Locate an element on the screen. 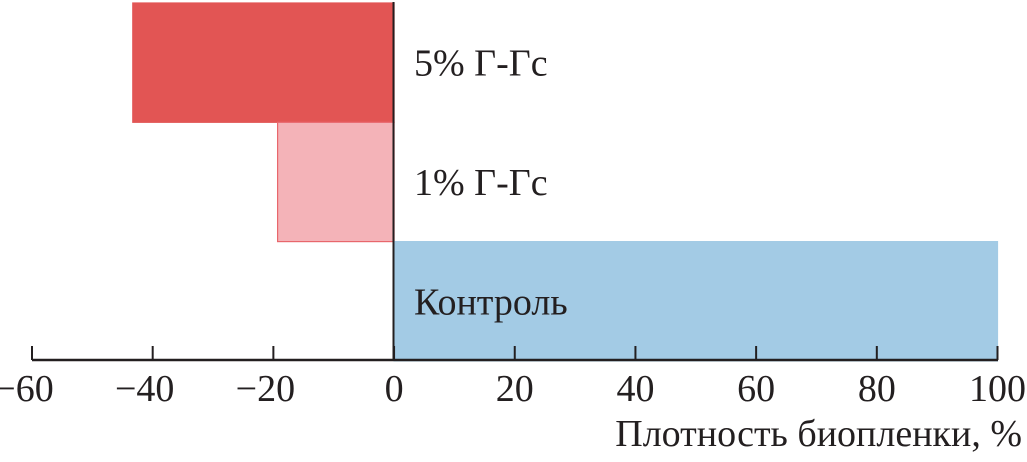  category-label: 5% Г-Гс is located at coordinates (481, 64).